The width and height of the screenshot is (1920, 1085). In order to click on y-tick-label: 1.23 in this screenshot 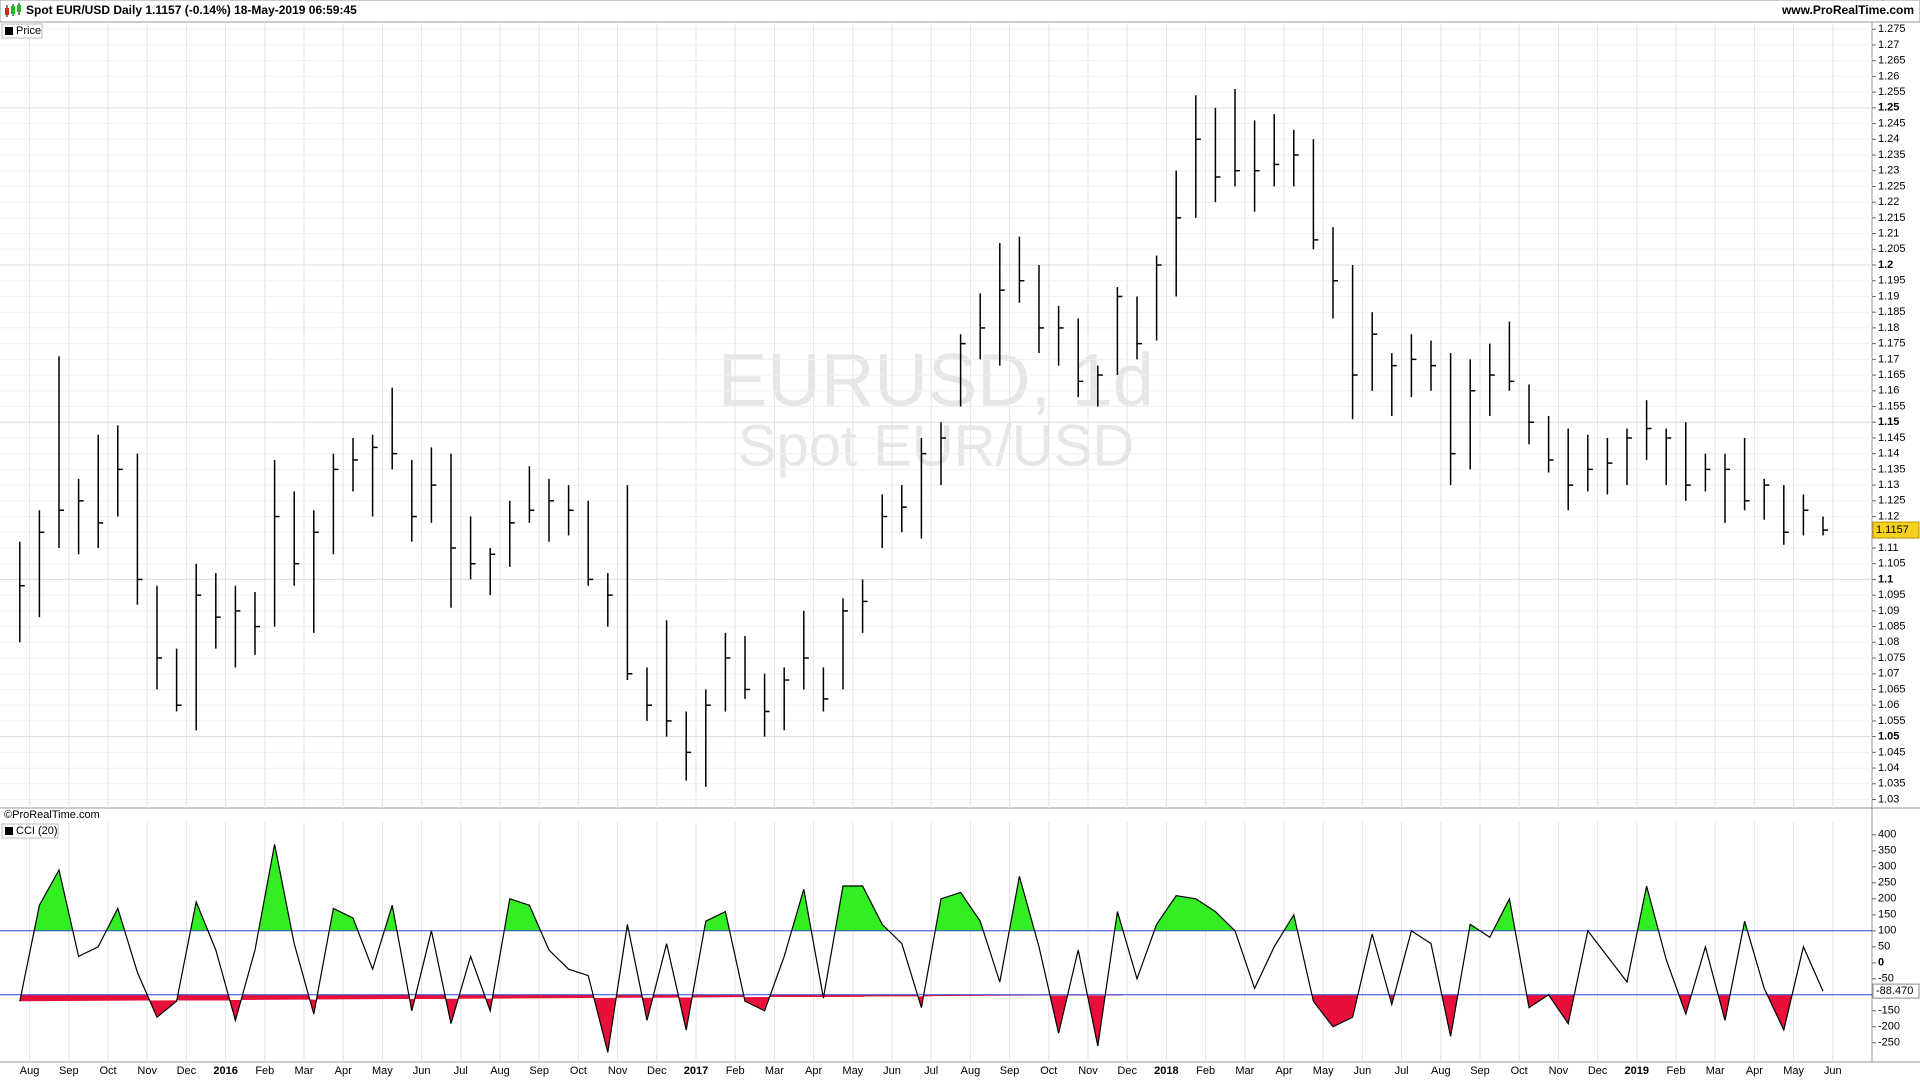, I will do `click(1888, 171)`.